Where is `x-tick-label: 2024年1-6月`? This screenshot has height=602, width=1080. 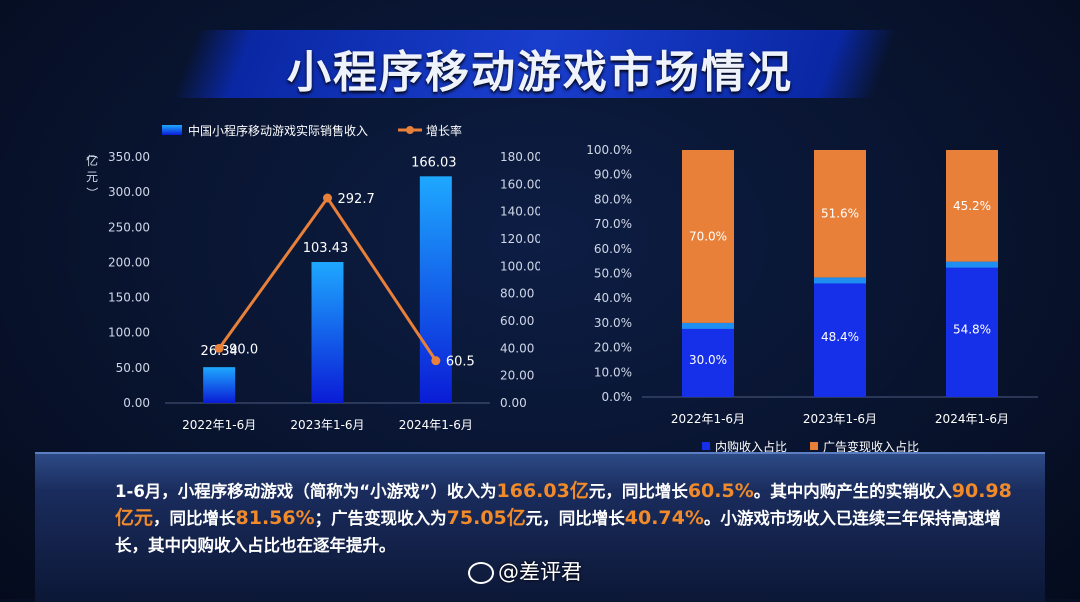
x-tick-label: 2024年1-6月 is located at coordinates (436, 425).